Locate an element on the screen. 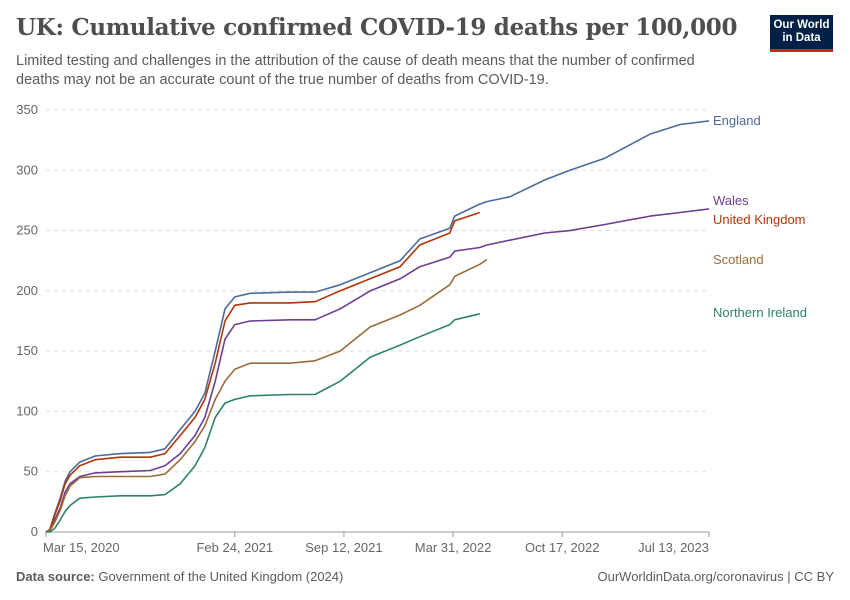  y-tick-label: 150 is located at coordinates (27, 350).